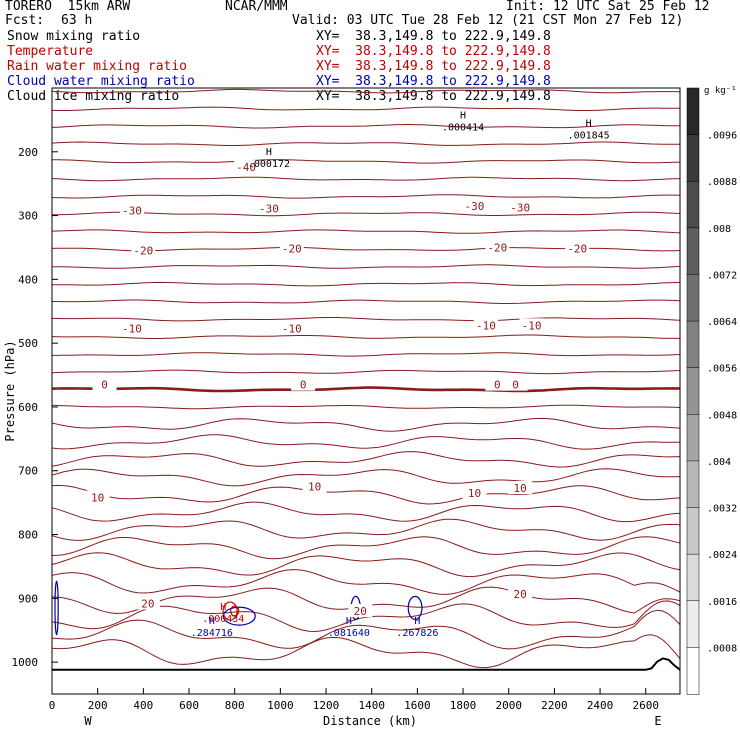  What do you see at coordinates (366, 664) in the screenshot?
I see `terrain-line` at bounding box center [366, 664].